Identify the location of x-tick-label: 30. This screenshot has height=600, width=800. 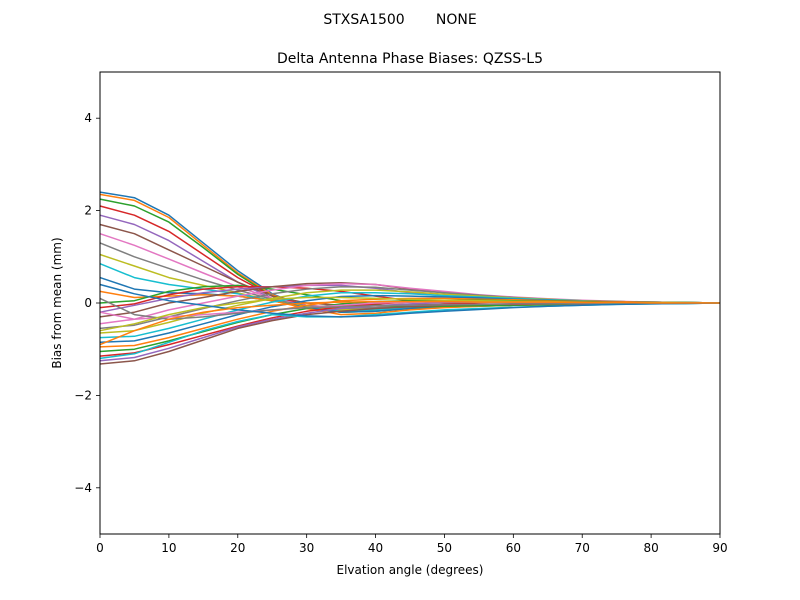
(306, 548).